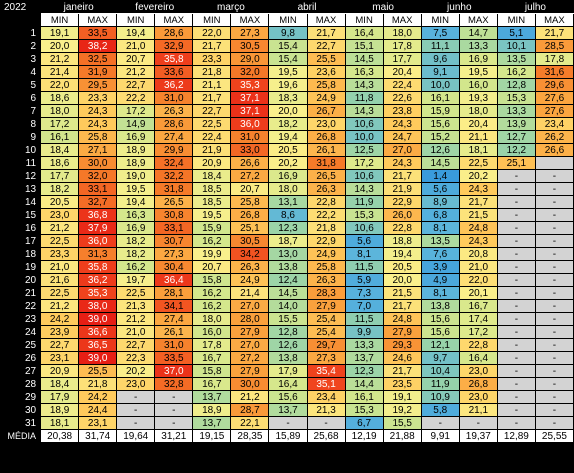 The height and width of the screenshot is (473, 574). Describe the element at coordinates (250, 150) in the screenshot. I see `max-temp-cell: 33,0` at that location.